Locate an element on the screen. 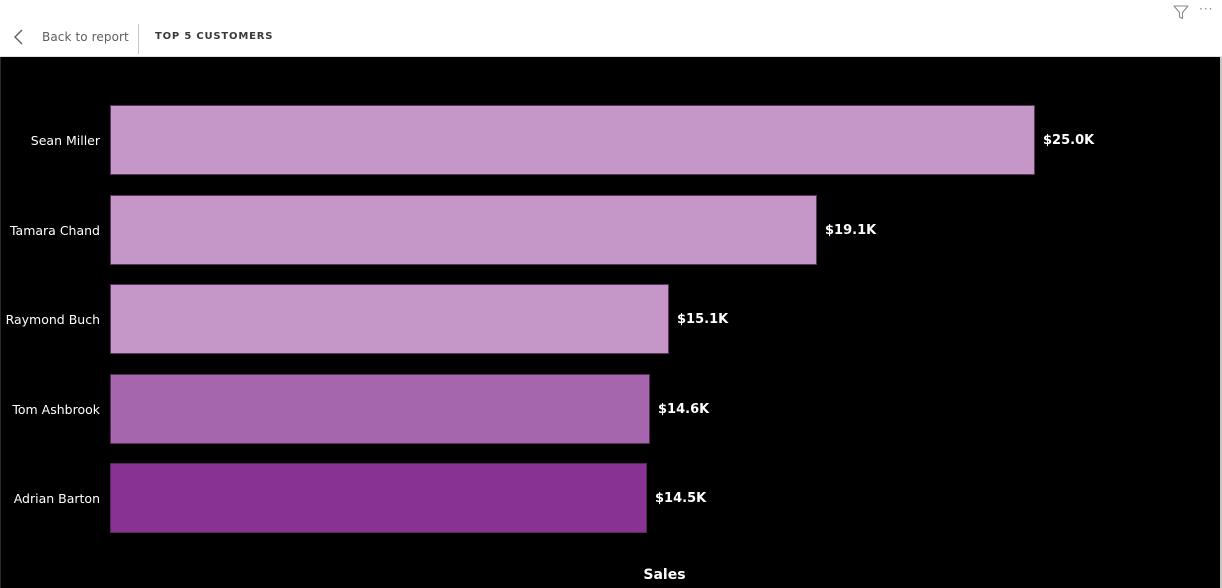 The height and width of the screenshot is (588, 1222). bar-row: Sean Miller $25.0K is located at coordinates (611, 140).